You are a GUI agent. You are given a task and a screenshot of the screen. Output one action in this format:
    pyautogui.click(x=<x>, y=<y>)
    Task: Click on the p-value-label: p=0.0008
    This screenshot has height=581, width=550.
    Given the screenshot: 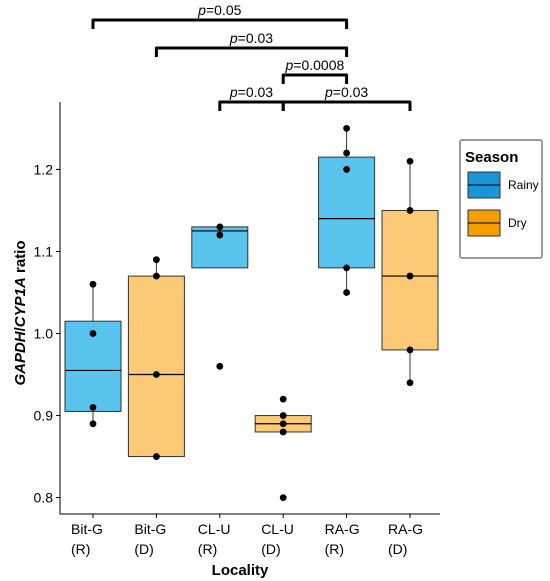 What is the action you would take?
    pyautogui.click(x=315, y=65)
    